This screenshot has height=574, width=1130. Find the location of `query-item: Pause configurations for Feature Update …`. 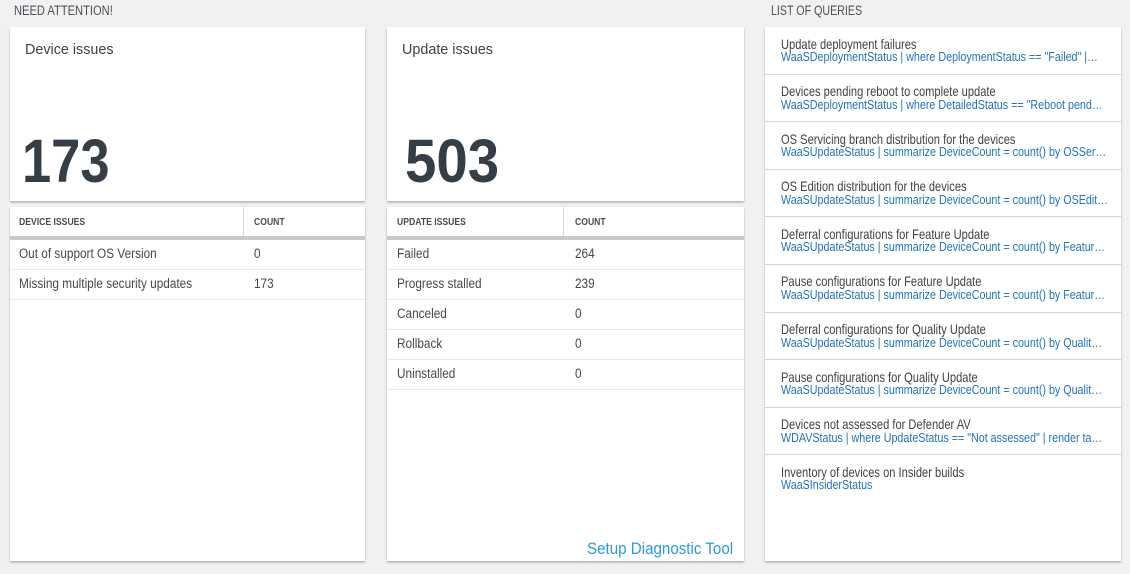

query-item: Pause configurations for Feature Update … is located at coordinates (943, 289).